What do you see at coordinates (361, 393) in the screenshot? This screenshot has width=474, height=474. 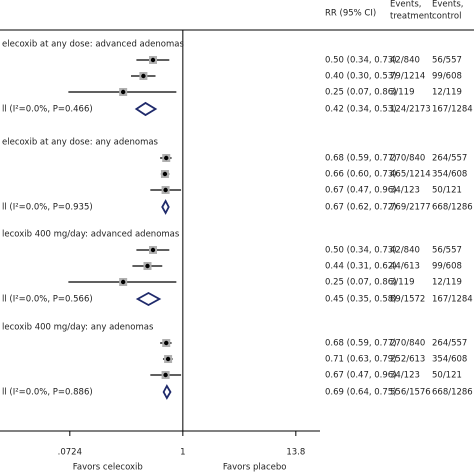 I see `rr-label: 0.69 (0.64, 0.75)` at bounding box center [361, 393].